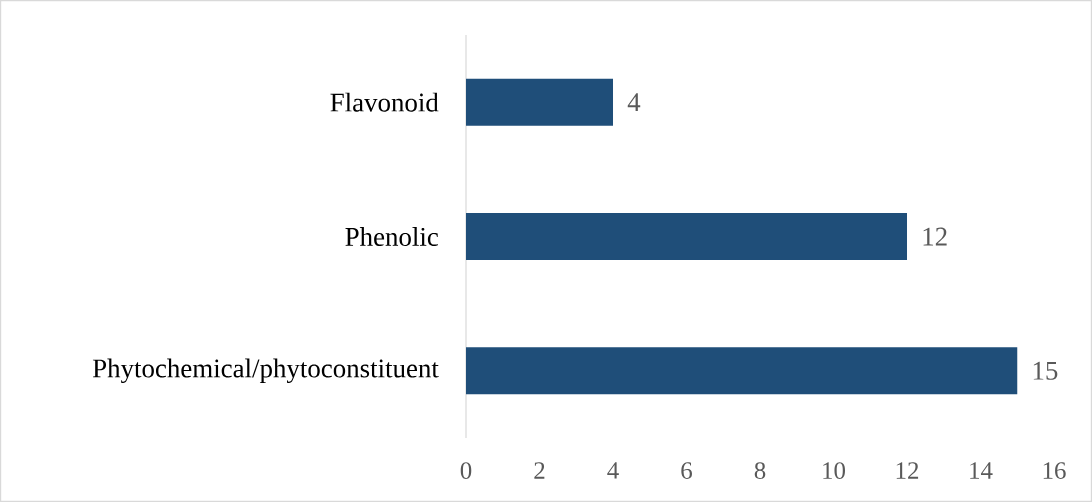 The height and width of the screenshot is (502, 1092). I want to click on y-tick-label: Phytochemical/phytoconstituent, so click(265, 371).